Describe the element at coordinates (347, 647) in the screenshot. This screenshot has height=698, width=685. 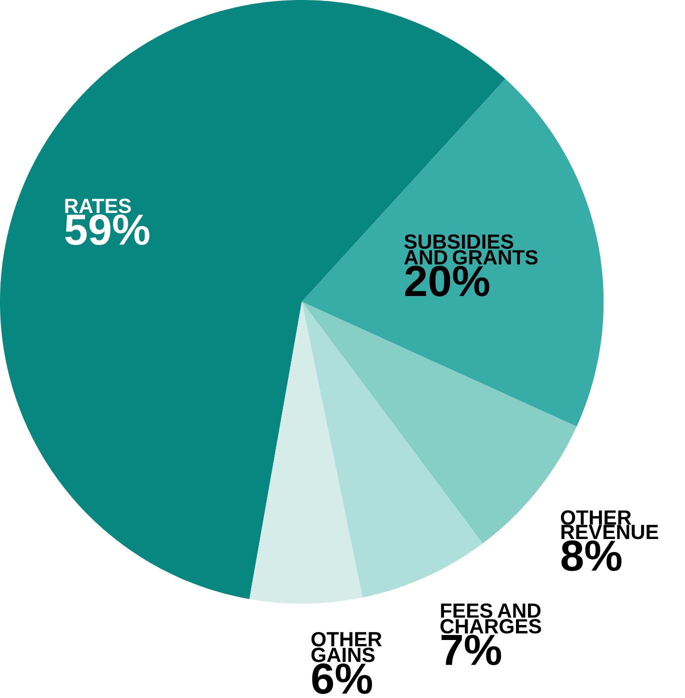
I see `slice-label: OTHER GAINS` at that location.